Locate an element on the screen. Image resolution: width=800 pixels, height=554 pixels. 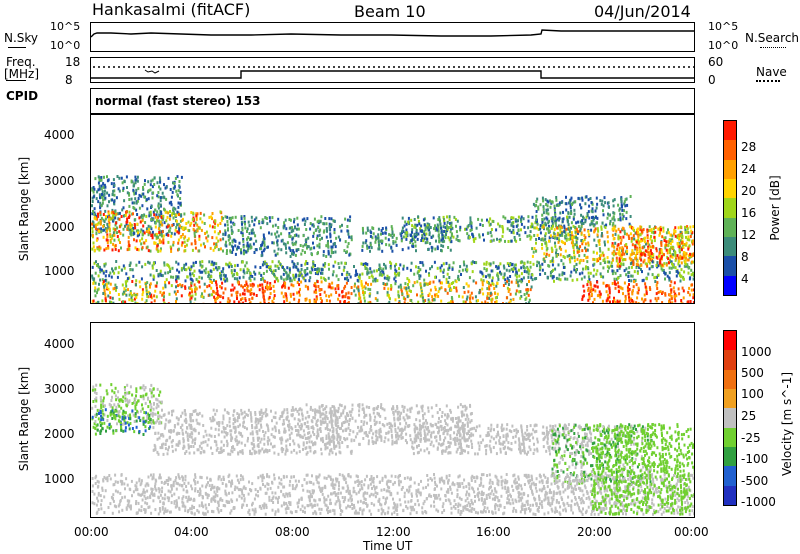
cpid-panel: normal (fast stereo) 153 is located at coordinates (392, 101).